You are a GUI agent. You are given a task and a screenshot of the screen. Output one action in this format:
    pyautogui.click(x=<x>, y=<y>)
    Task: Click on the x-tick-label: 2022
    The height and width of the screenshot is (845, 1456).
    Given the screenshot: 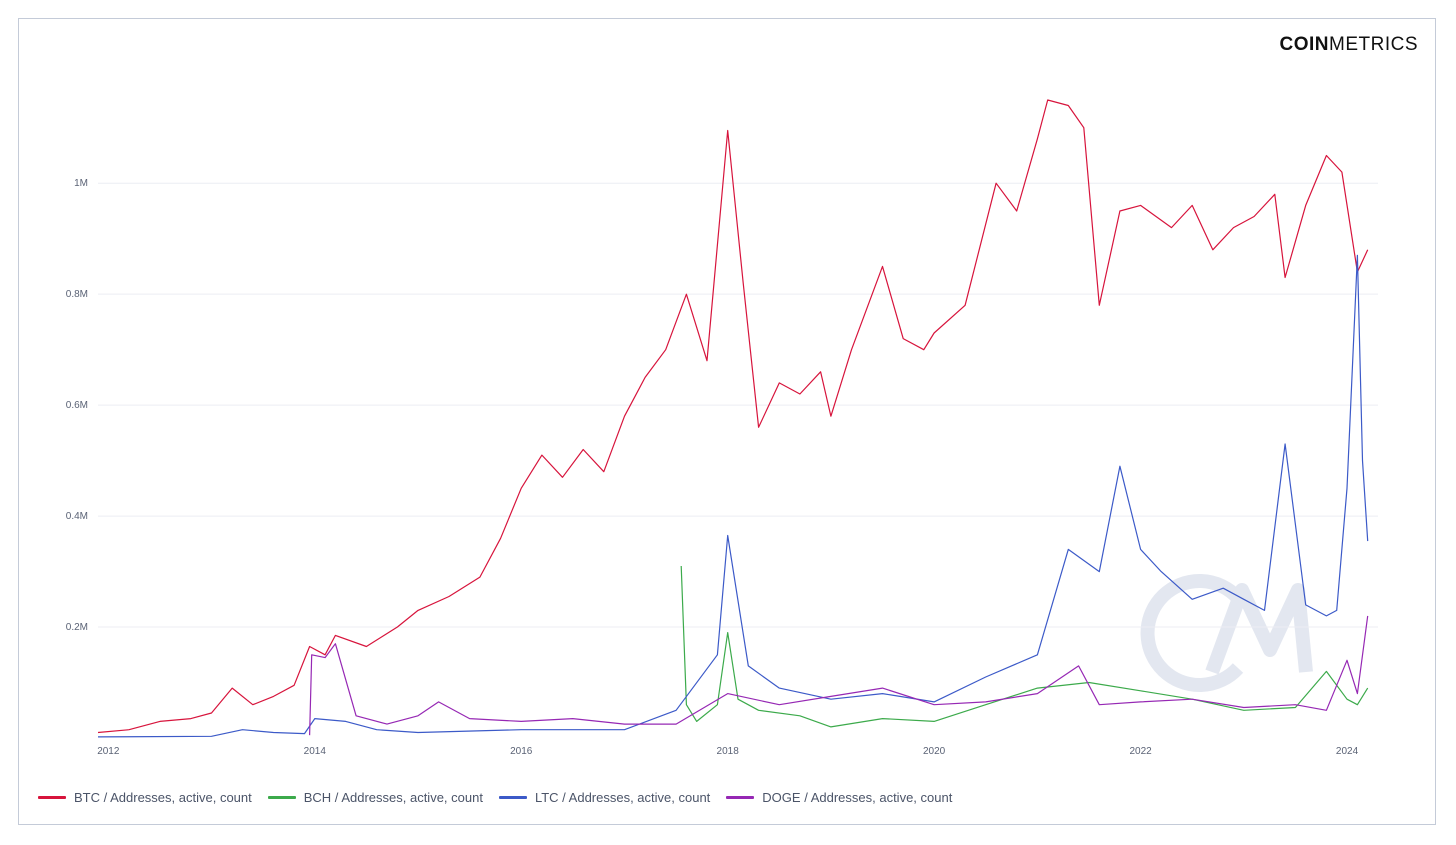 What is the action you would take?
    pyautogui.click(x=1140, y=751)
    